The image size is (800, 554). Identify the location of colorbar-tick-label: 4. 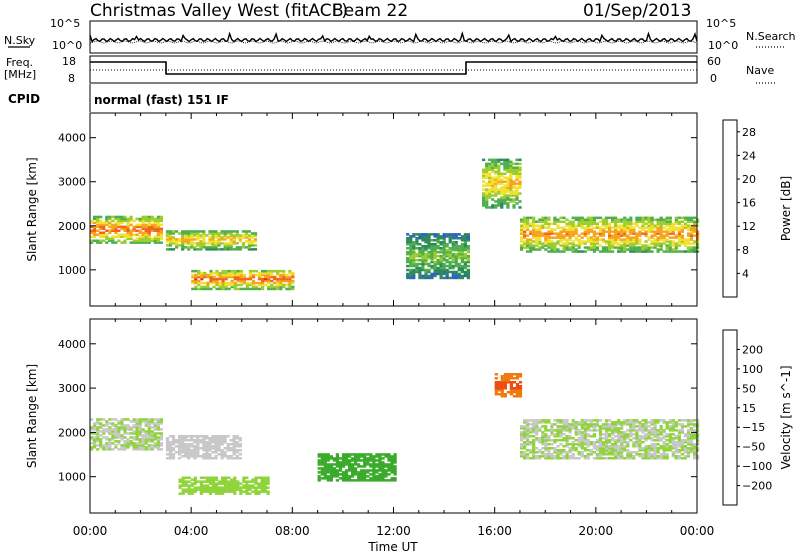
(745, 273).